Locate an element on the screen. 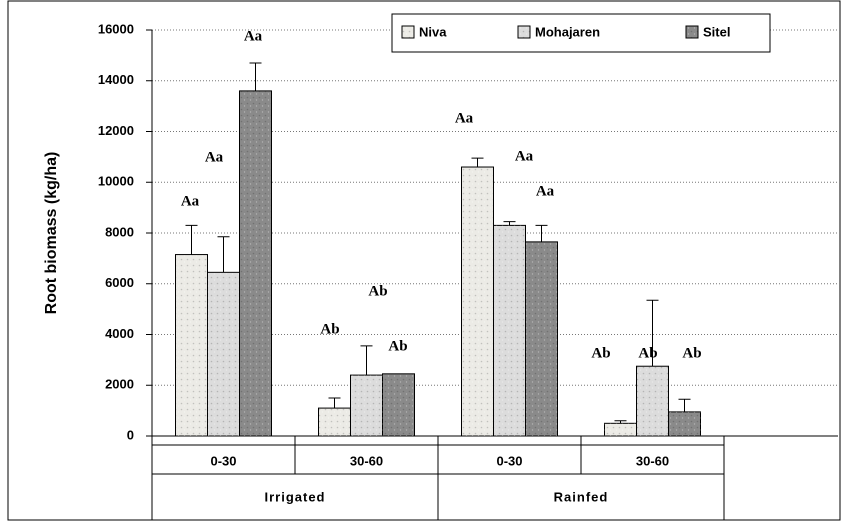  legend-label: Mohajaren is located at coordinates (567, 31).